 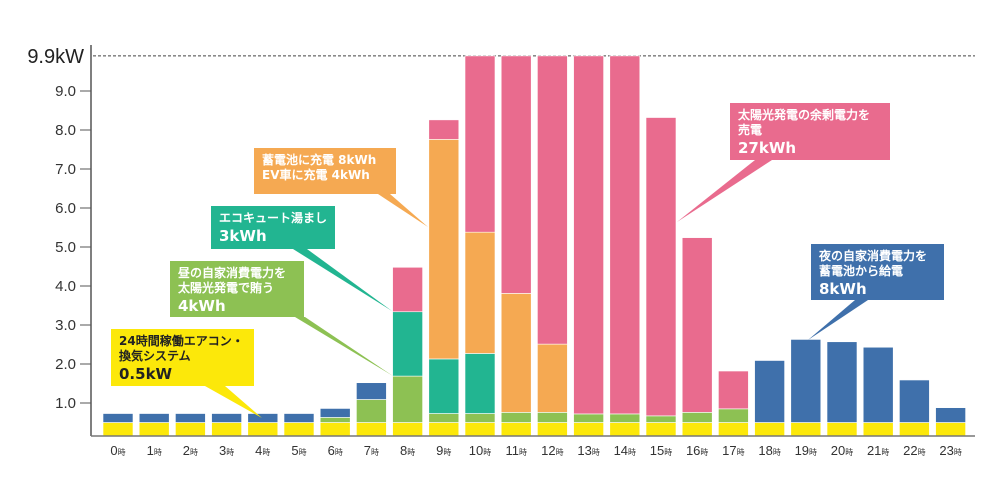 What do you see at coordinates (154, 450) in the screenshot?
I see `x-tick-label: 1時` at bounding box center [154, 450].